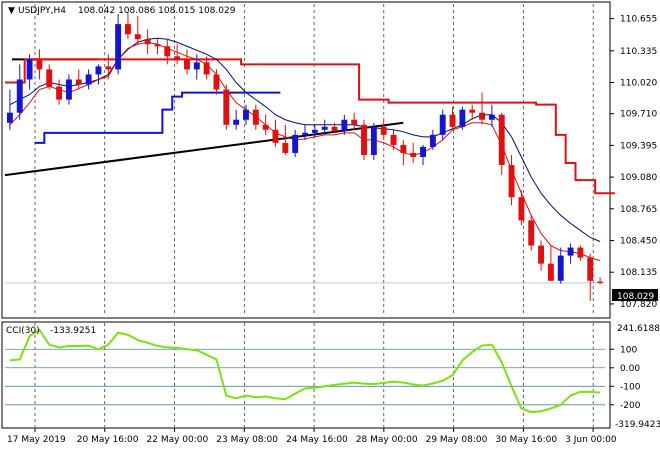 The width and height of the screenshot is (660, 450). What do you see at coordinates (23, 331) in the screenshot?
I see `cci-title: CCI(30)` at bounding box center [23, 331].